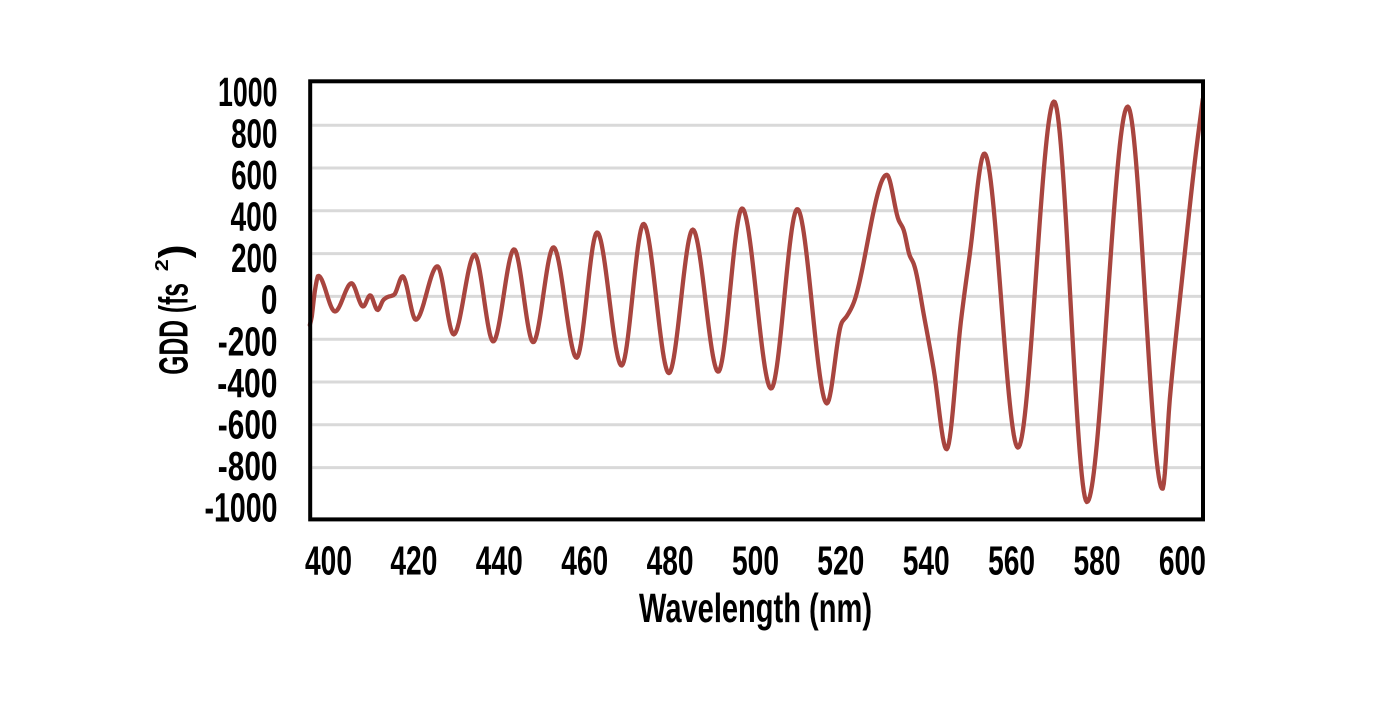 Image resolution: width=1394 pixels, height=710 pixels. I want to click on svg-text: 500, so click(755, 561).